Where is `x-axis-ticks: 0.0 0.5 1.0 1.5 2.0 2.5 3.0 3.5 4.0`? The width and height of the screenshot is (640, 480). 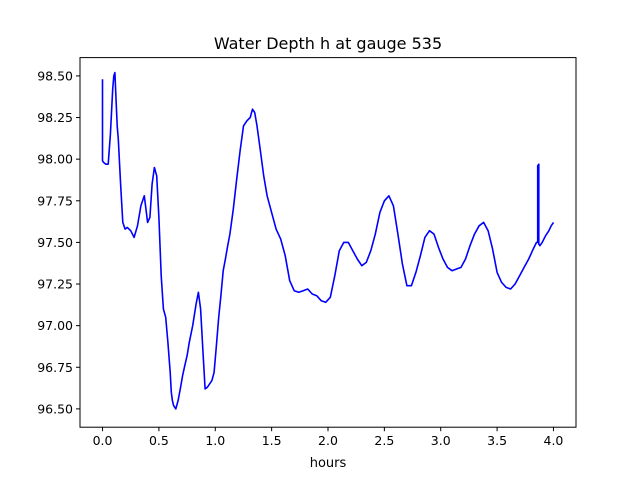 x-axis-ticks: 0.0 0.5 1.0 1.5 2.0 2.5 3.0 3.5 4.0 is located at coordinates (328, 437).